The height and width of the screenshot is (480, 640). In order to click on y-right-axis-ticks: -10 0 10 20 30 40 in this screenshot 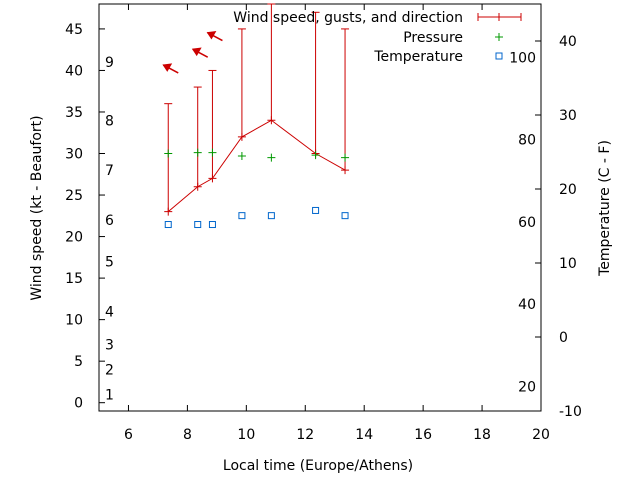, I will do `click(558, 227)`.